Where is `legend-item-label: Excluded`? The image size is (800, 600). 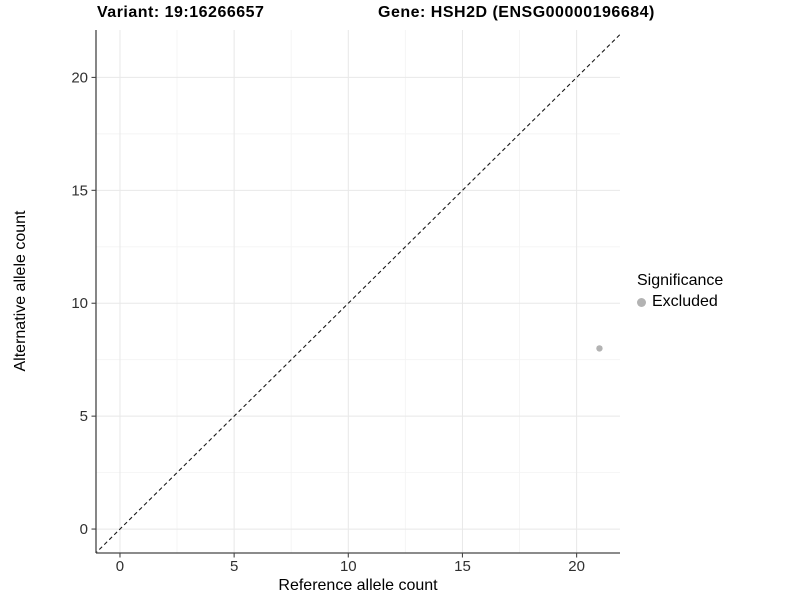 legend-item-label: Excluded is located at coordinates (685, 301).